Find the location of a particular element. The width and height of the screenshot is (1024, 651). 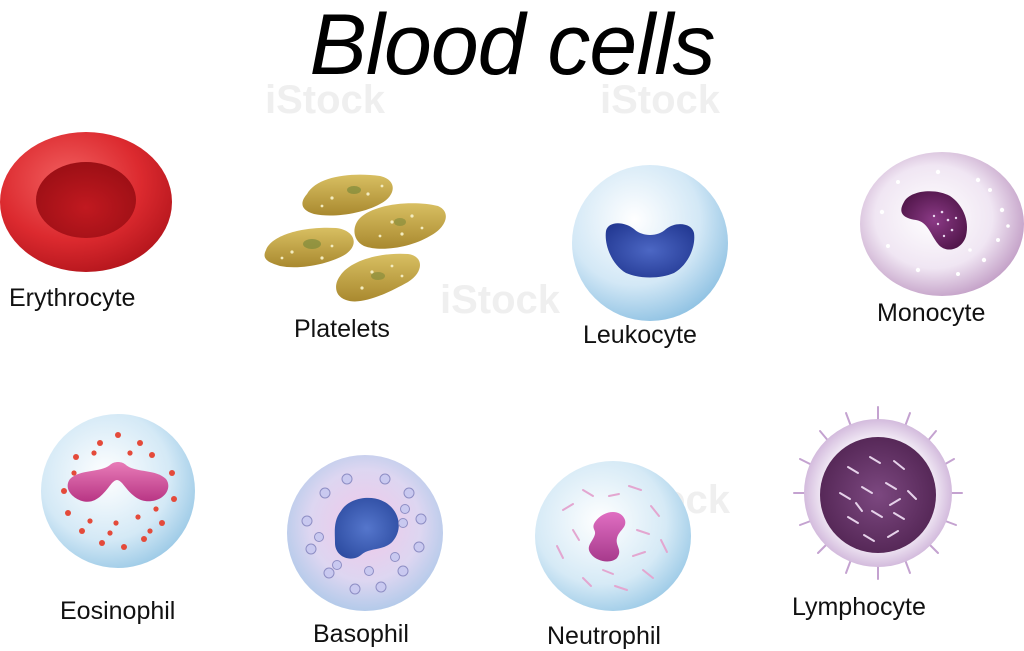

basophil-label: Basophil is located at coordinates (361, 634).